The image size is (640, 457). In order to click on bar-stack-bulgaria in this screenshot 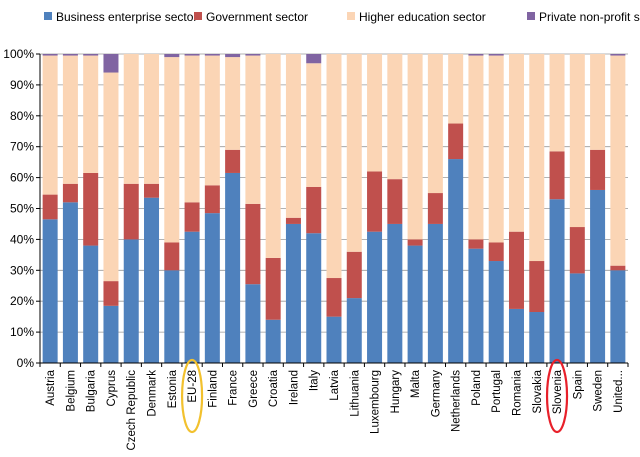, I will do `click(91, 208)`.